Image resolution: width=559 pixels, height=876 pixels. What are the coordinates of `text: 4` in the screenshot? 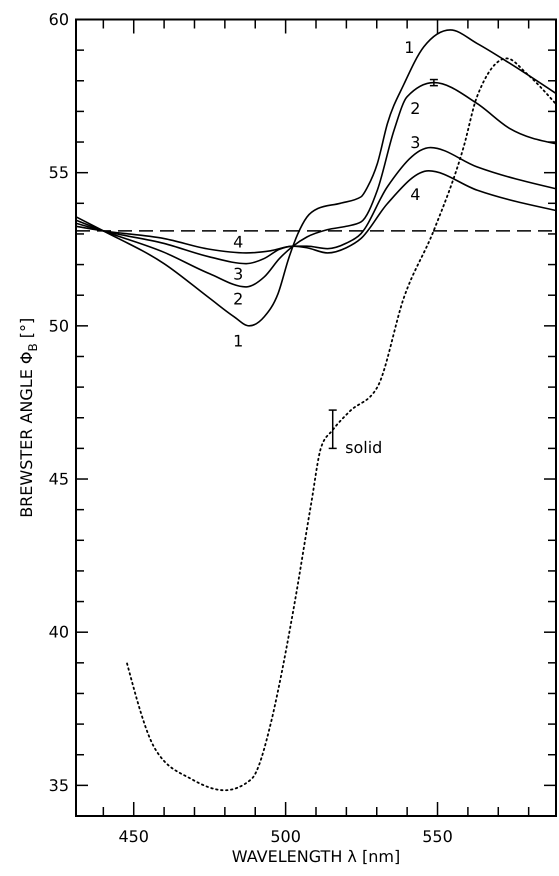 It's located at (415, 194).